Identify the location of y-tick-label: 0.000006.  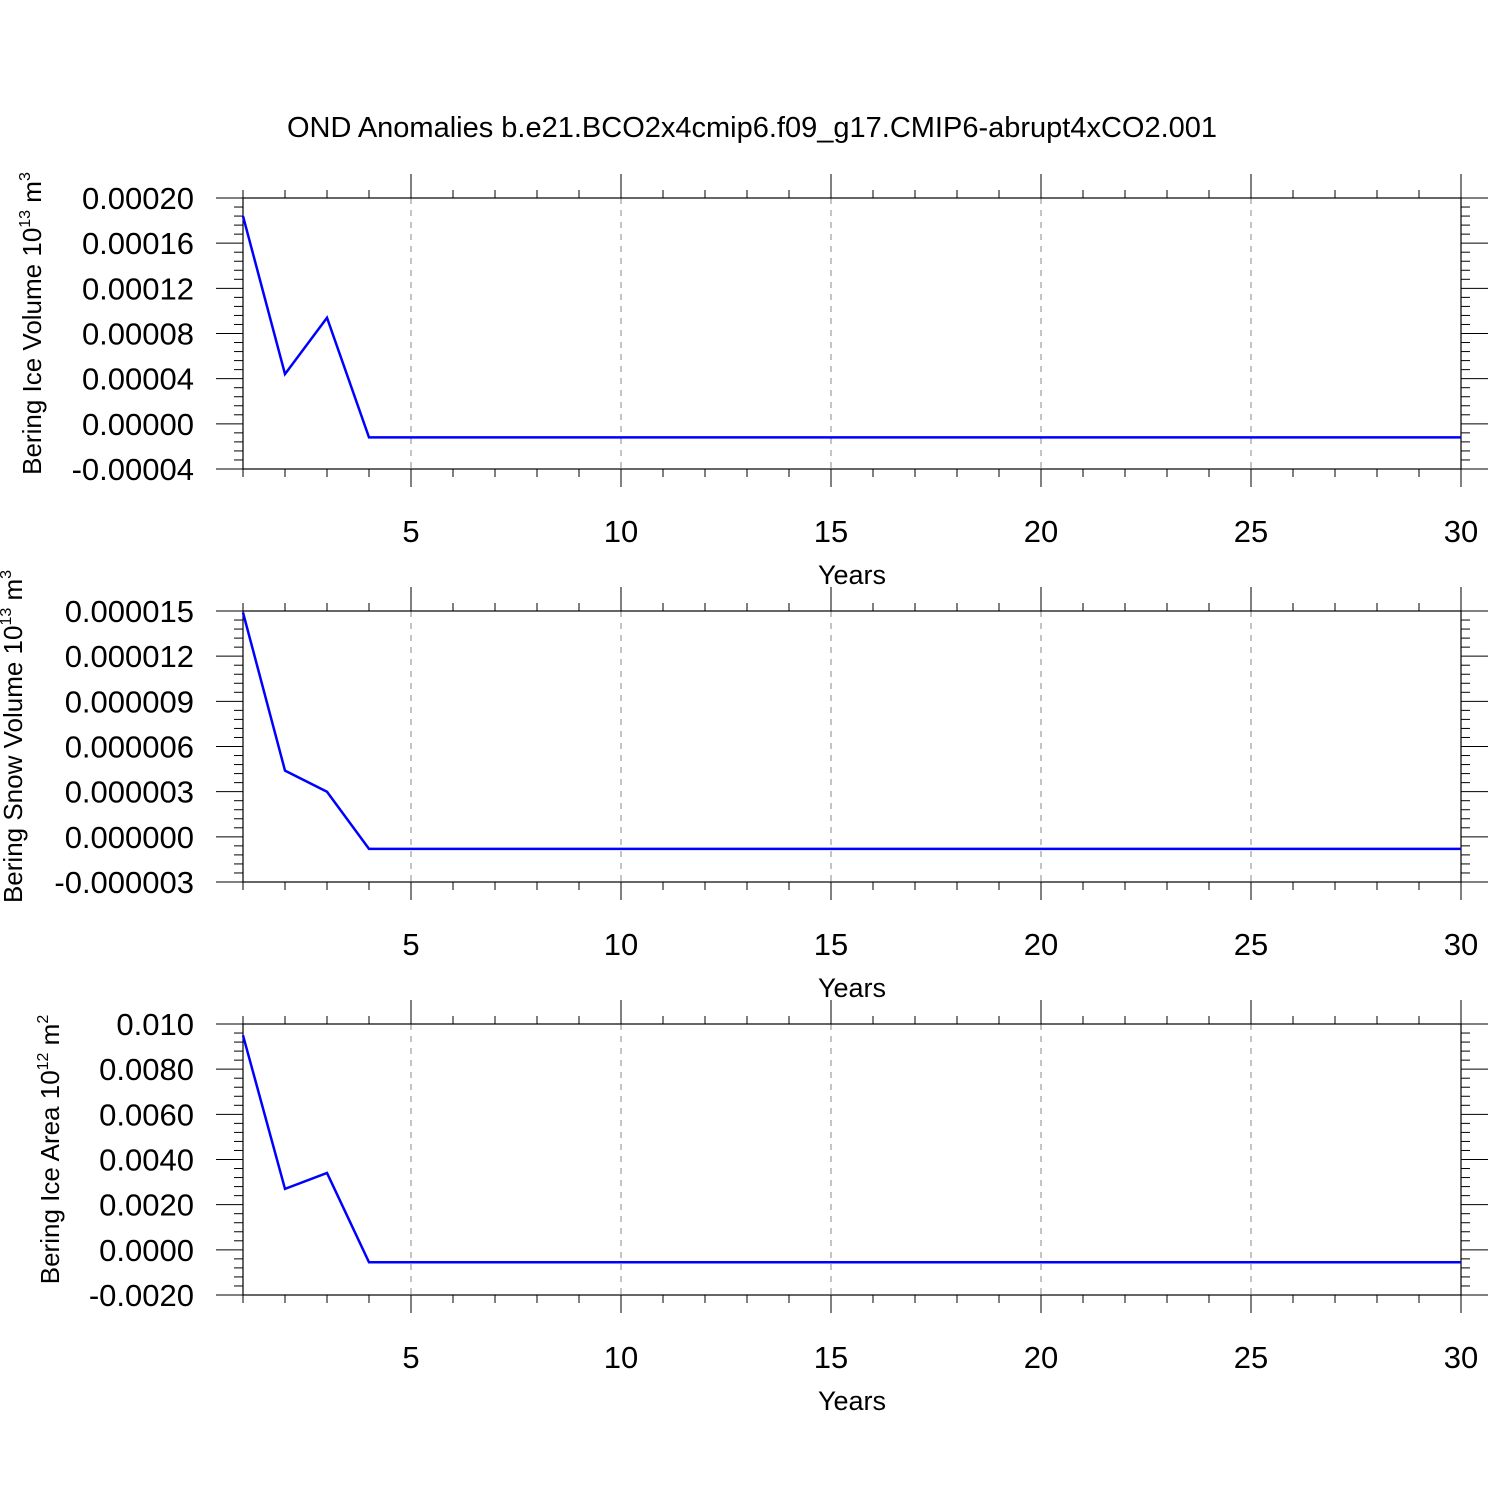
(129, 747).